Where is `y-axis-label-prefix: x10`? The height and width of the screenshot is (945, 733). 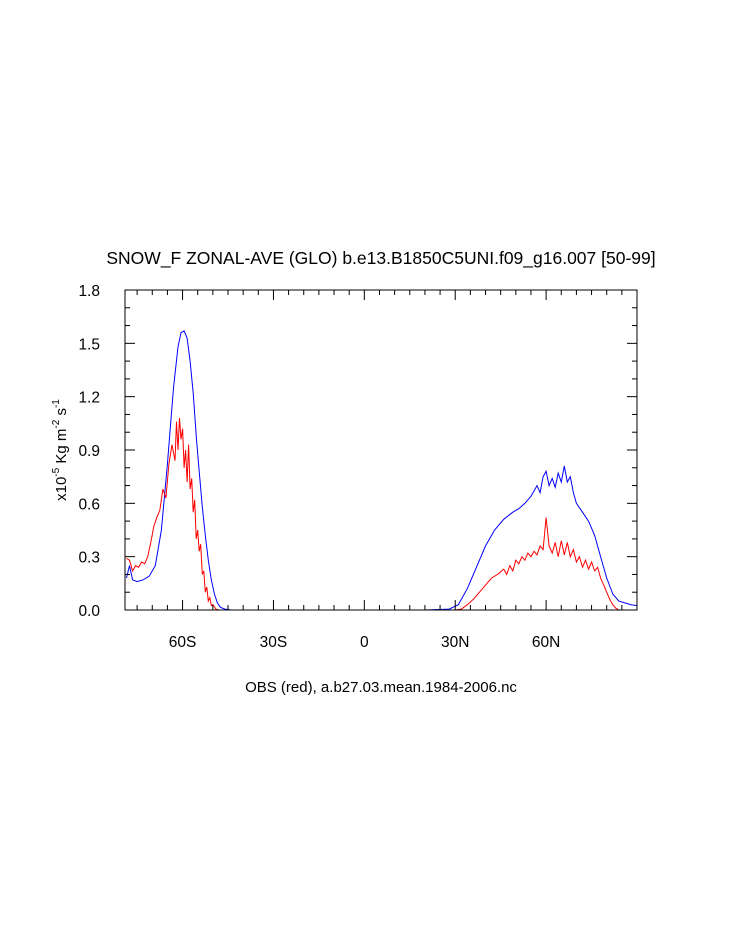 y-axis-label-prefix: x10 is located at coordinates (61, 489).